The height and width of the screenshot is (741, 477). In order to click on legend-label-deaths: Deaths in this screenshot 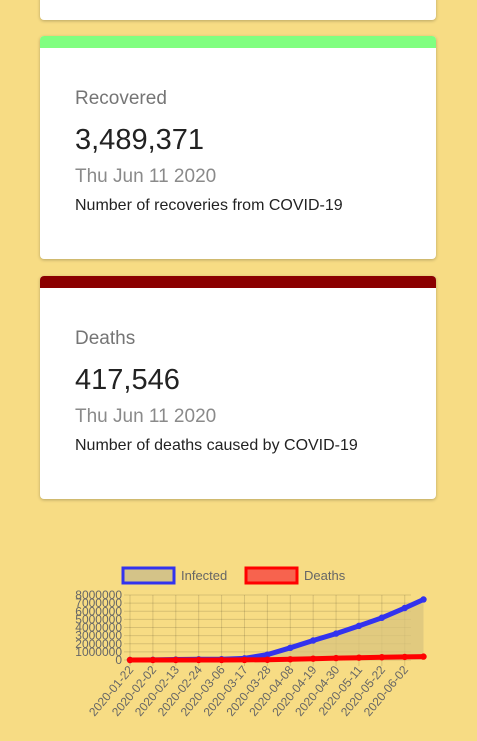, I will do `click(325, 575)`.